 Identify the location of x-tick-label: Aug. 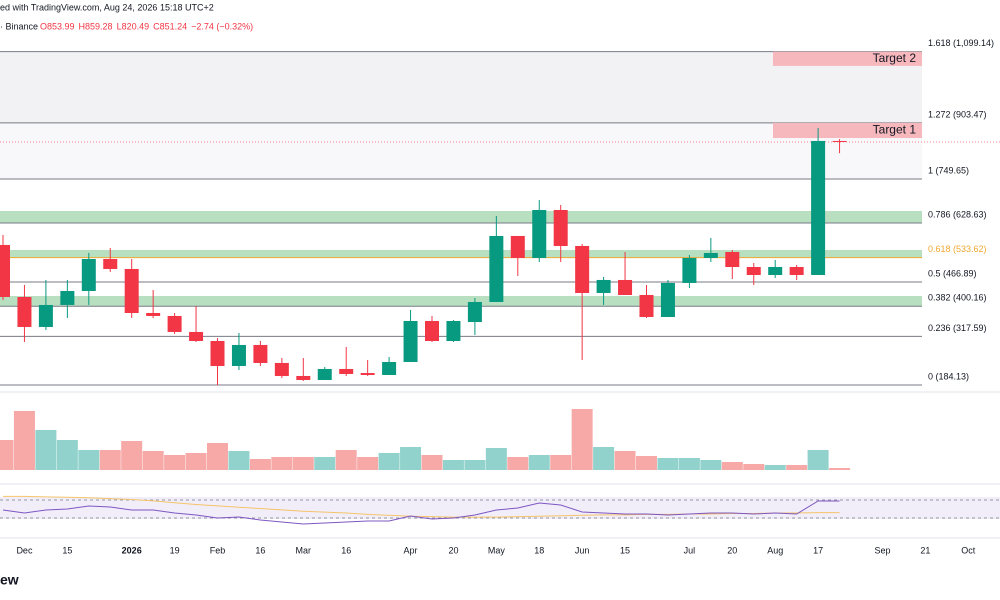
(775, 550).